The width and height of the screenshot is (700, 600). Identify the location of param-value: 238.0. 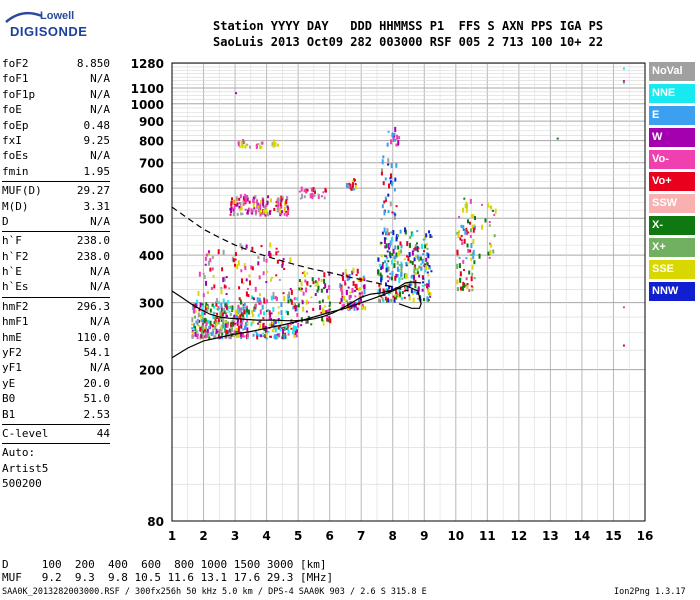
(93, 256).